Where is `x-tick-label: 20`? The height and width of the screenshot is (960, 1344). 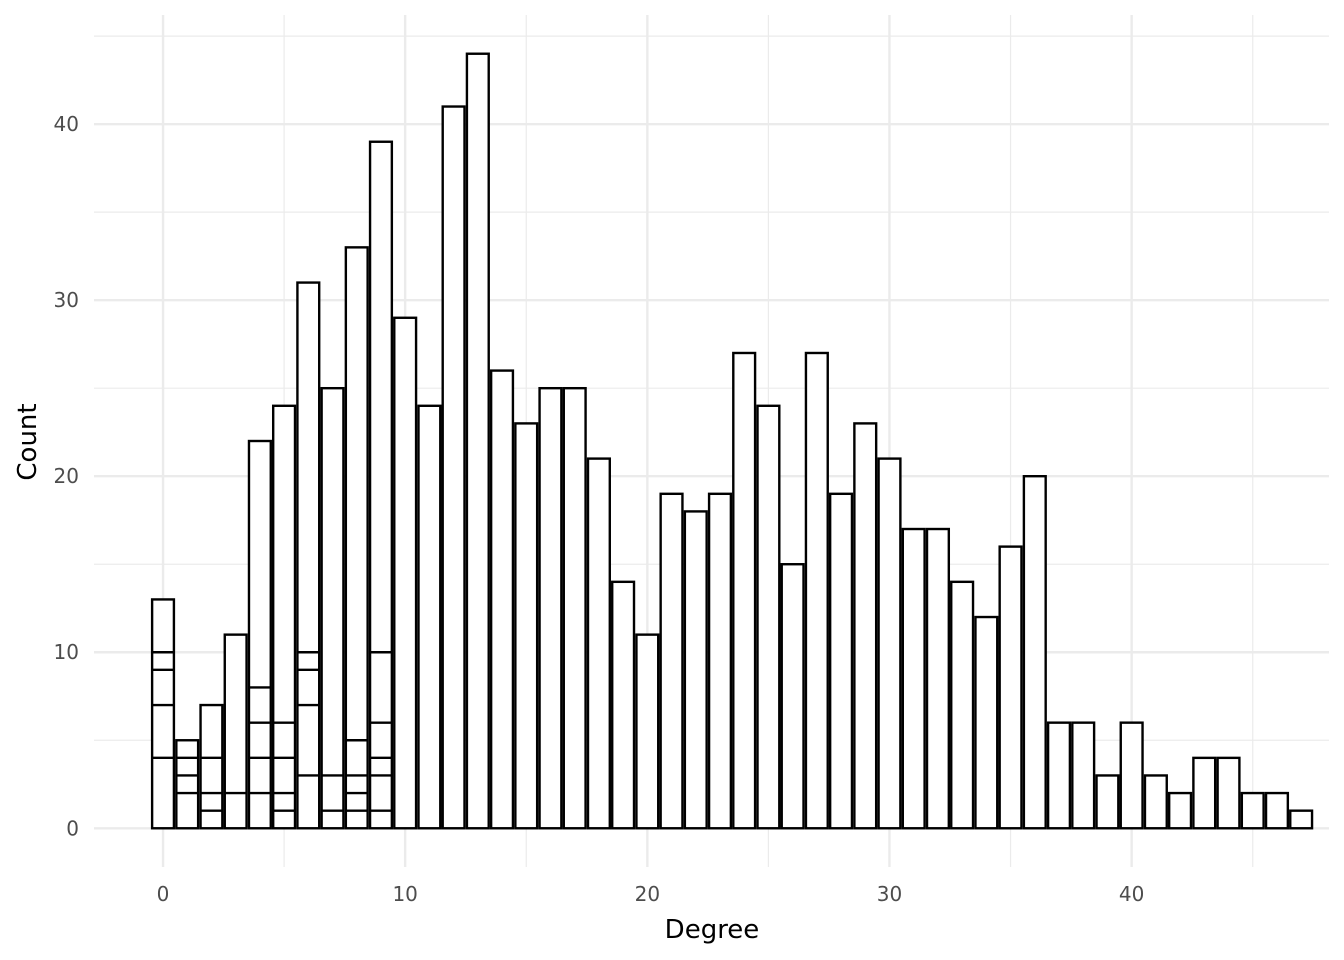
x-tick-label: 20 is located at coordinates (647, 894).